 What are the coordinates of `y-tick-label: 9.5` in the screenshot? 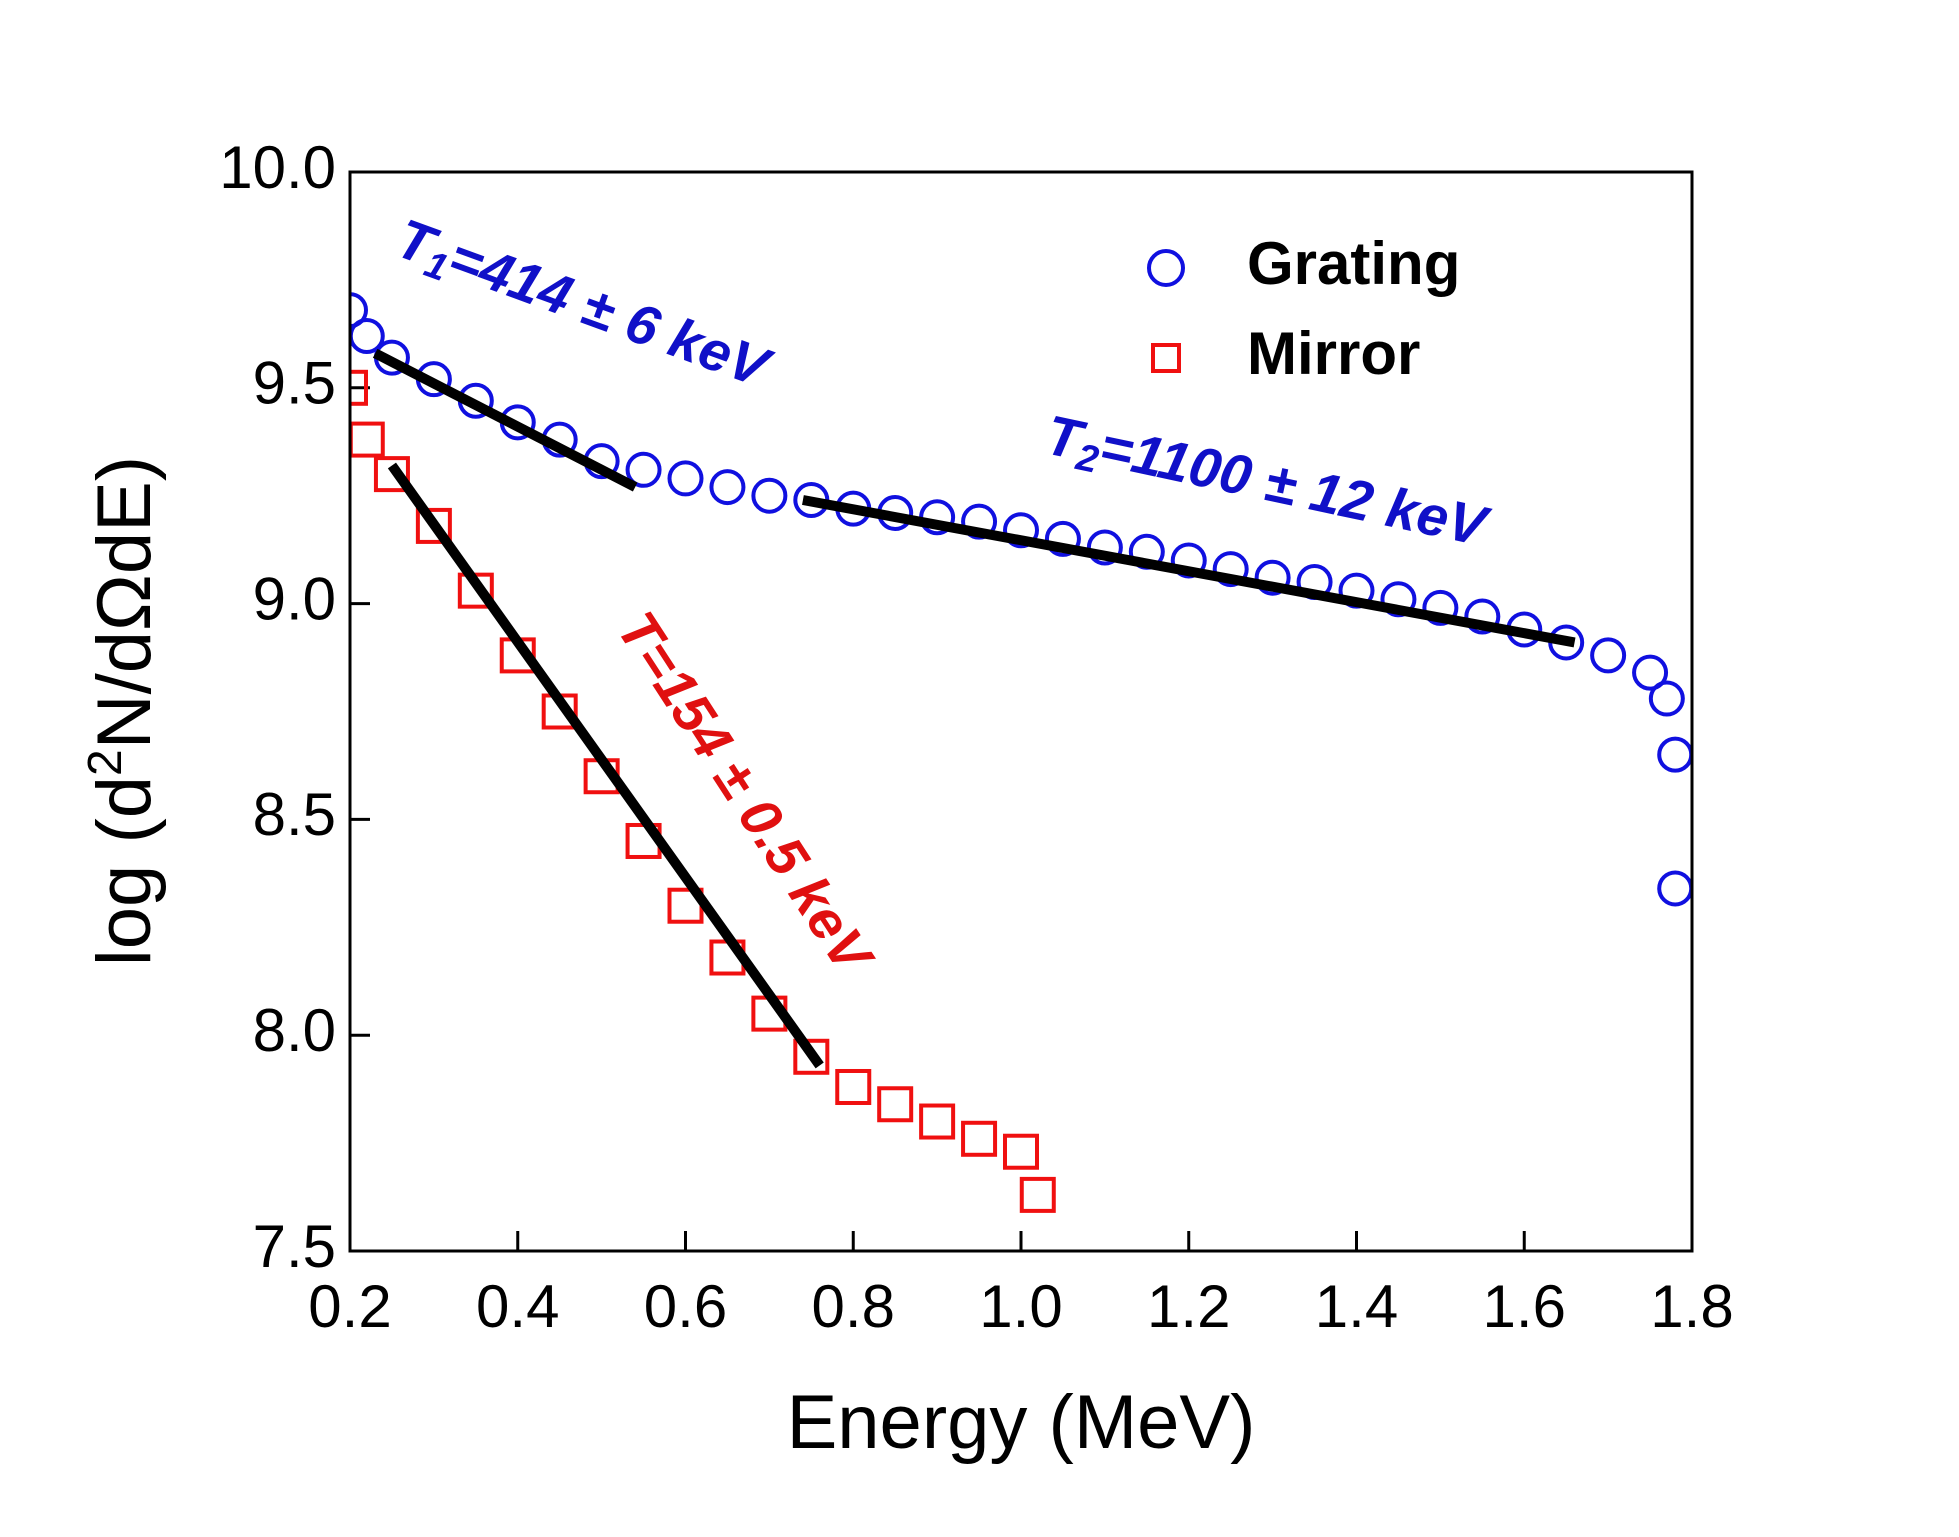 It's located at (294, 383).